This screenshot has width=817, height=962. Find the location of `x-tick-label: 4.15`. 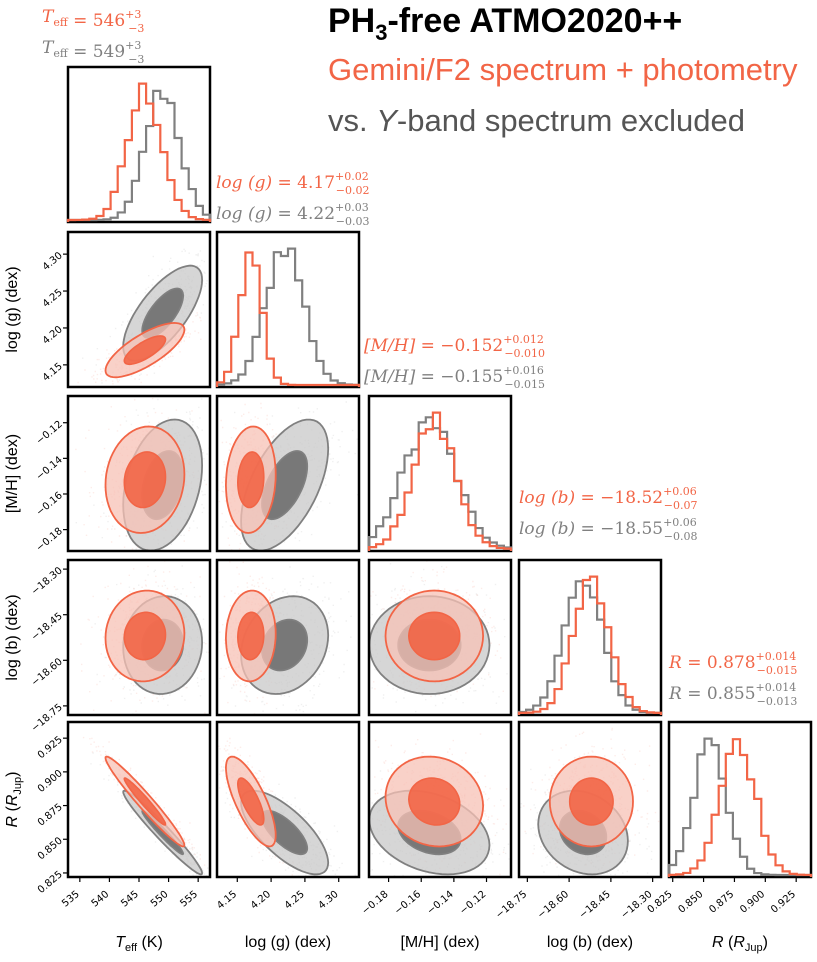

x-tick-label: 4.15 is located at coordinates (227, 900).